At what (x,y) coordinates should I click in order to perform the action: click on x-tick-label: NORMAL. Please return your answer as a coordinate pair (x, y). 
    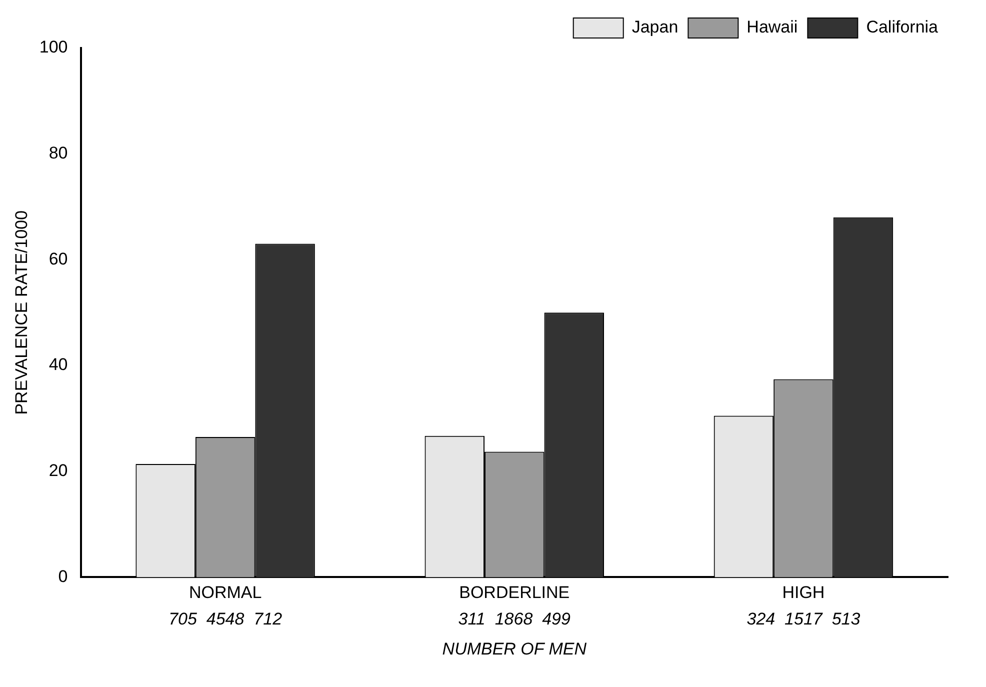
    Looking at the image, I should click on (225, 592).